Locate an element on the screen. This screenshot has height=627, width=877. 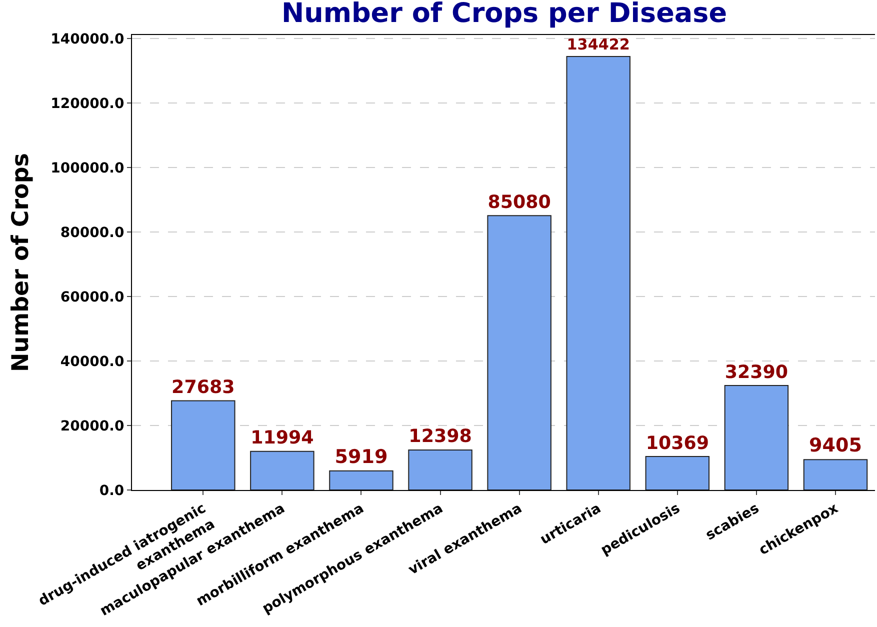
data-label: 5919 is located at coordinates (361, 457).